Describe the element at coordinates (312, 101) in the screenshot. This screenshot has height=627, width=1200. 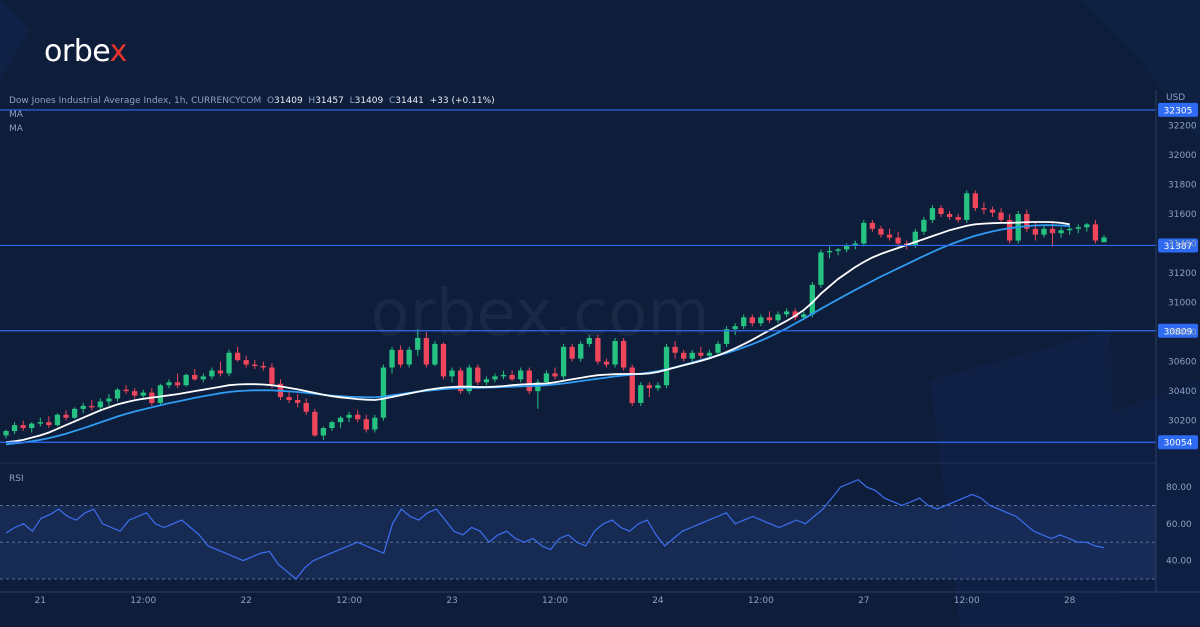
I see `high-label: H` at that location.